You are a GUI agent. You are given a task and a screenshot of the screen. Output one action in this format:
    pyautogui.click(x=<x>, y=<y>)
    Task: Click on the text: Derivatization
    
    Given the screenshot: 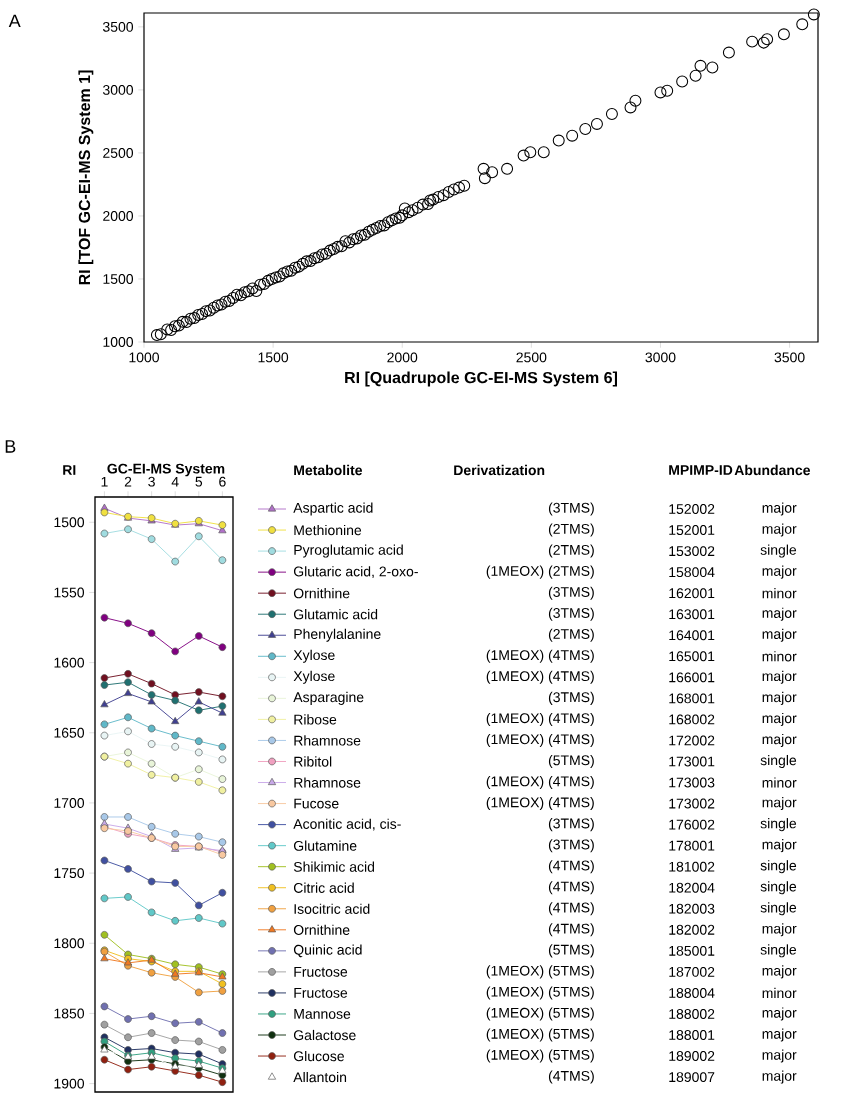 What is the action you would take?
    pyautogui.click(x=499, y=470)
    